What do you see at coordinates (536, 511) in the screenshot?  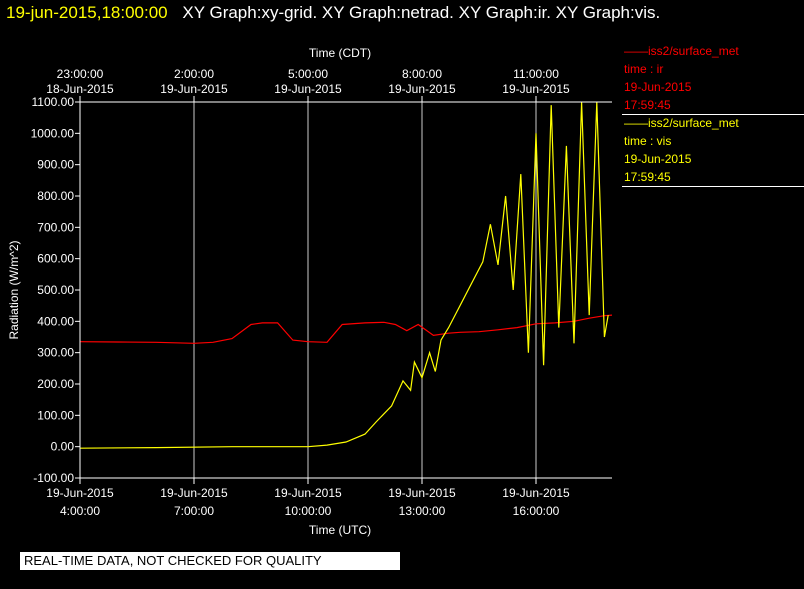 I see `x-tick-label-time: 16:00:00` at bounding box center [536, 511].